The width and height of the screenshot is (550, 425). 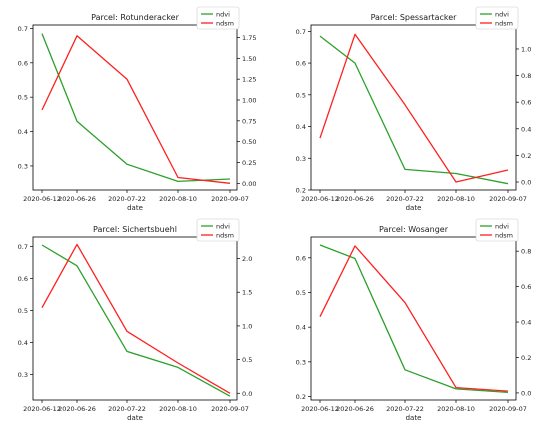 I want to click on chart-title: Parcel: Wosanger, so click(x=414, y=229).